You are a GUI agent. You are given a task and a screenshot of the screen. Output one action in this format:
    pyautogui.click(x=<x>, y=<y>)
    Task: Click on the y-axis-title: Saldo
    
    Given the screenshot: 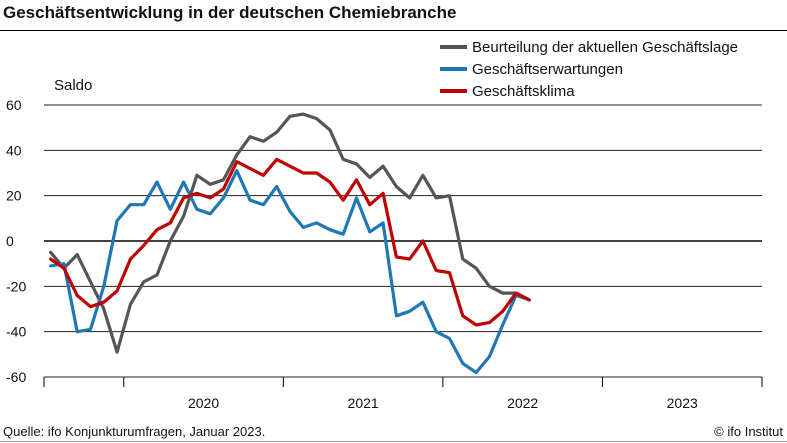 What is the action you would take?
    pyautogui.click(x=73, y=85)
    